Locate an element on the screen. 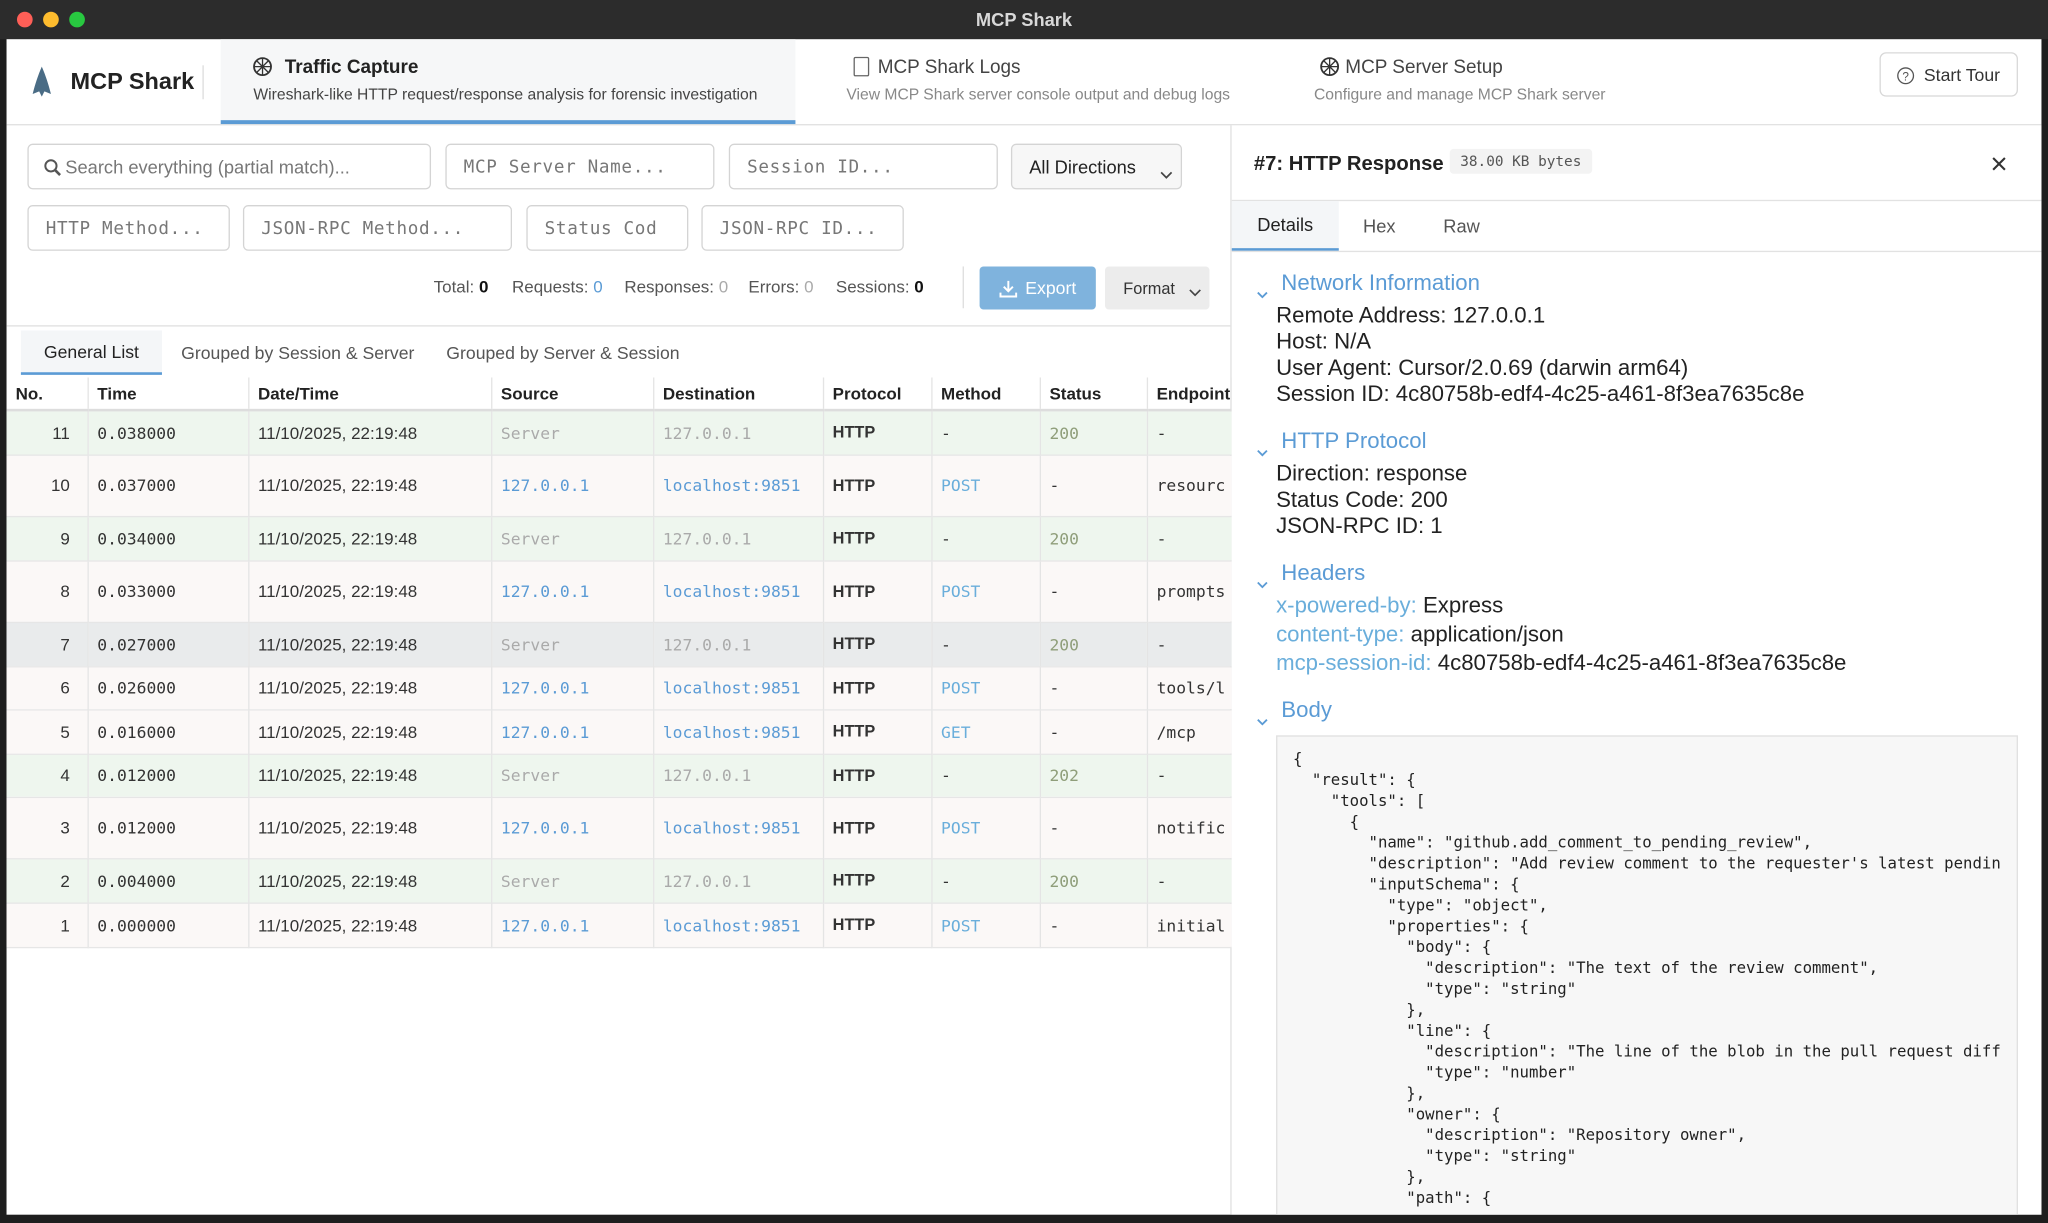 This screenshot has width=2048, height=1223. body-line: "type": "number" is located at coordinates (1435, 1072).